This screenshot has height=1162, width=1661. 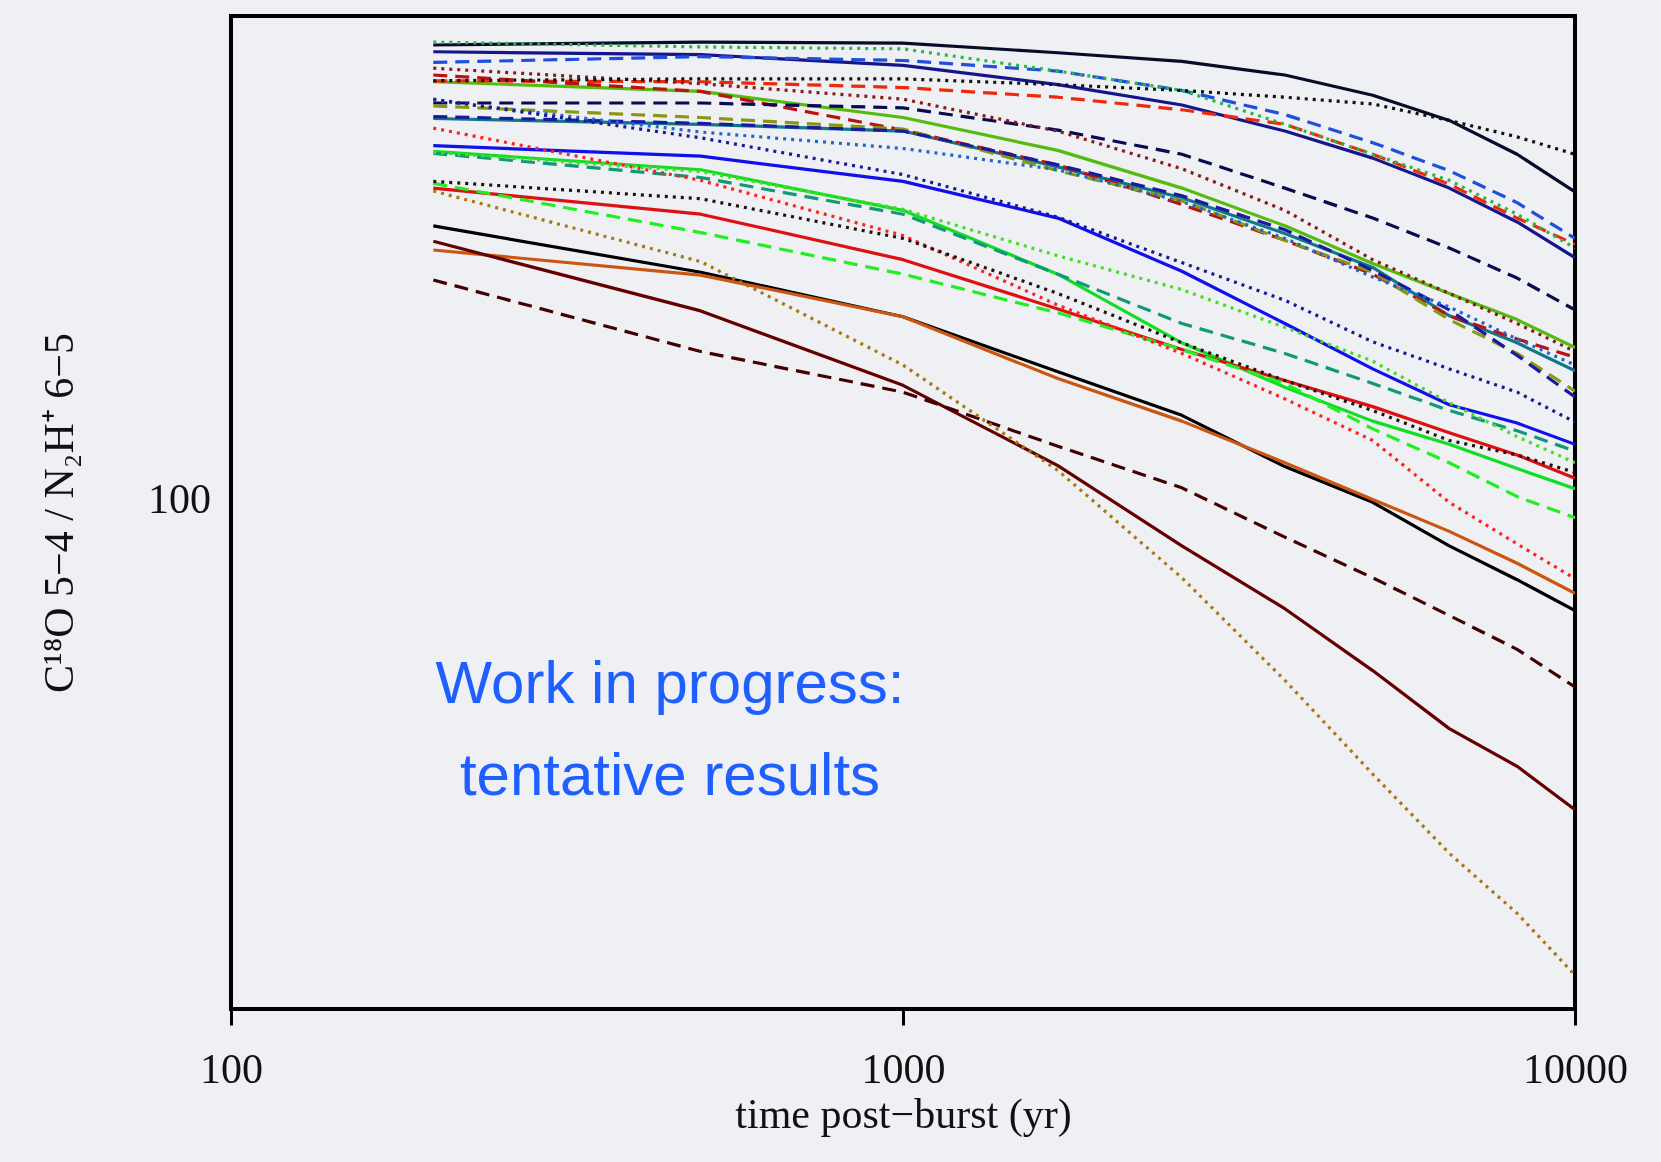 I want to click on y-axis-title: C¹⁸O 5−4 / N₂H⁺ 6−5, so click(x=58, y=513).